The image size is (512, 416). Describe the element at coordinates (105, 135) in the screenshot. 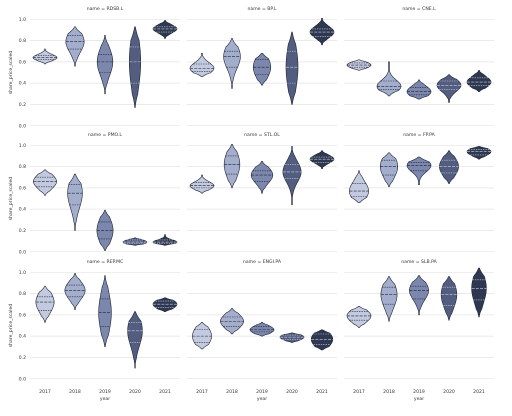

I see `panel-title: name = PMO.L` at that location.